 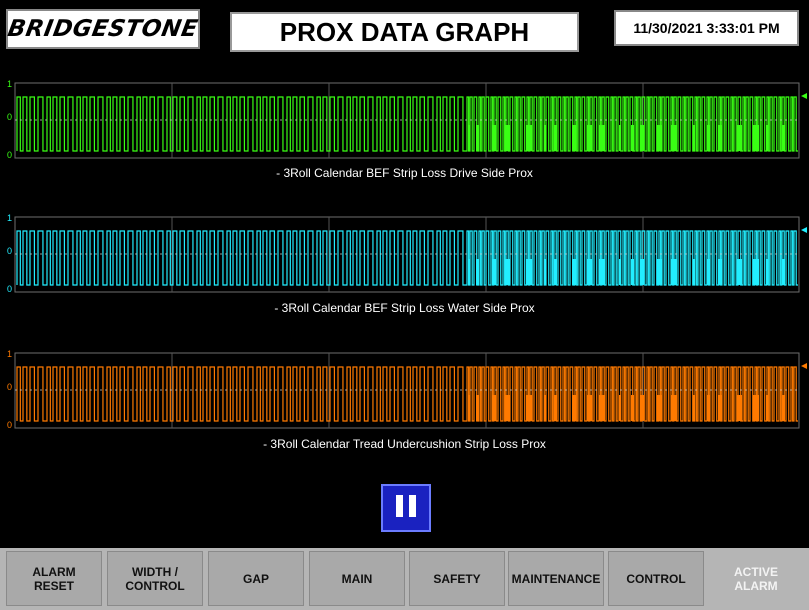 I want to click on chart-tread-undercushion-plot: 1 0 0, so click(x=407, y=389).